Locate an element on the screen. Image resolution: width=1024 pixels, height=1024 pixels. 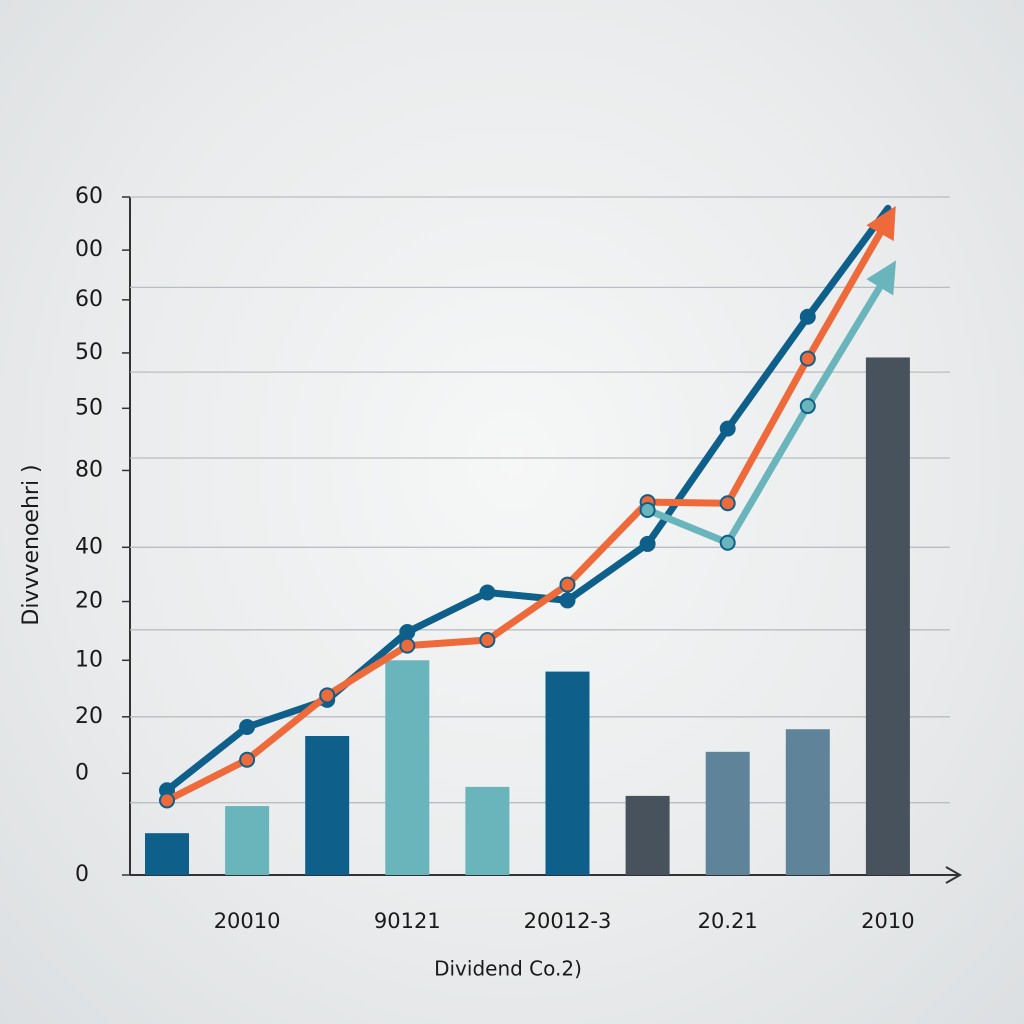
x-axis-label: Dividend Co.2) is located at coordinates (508, 969).